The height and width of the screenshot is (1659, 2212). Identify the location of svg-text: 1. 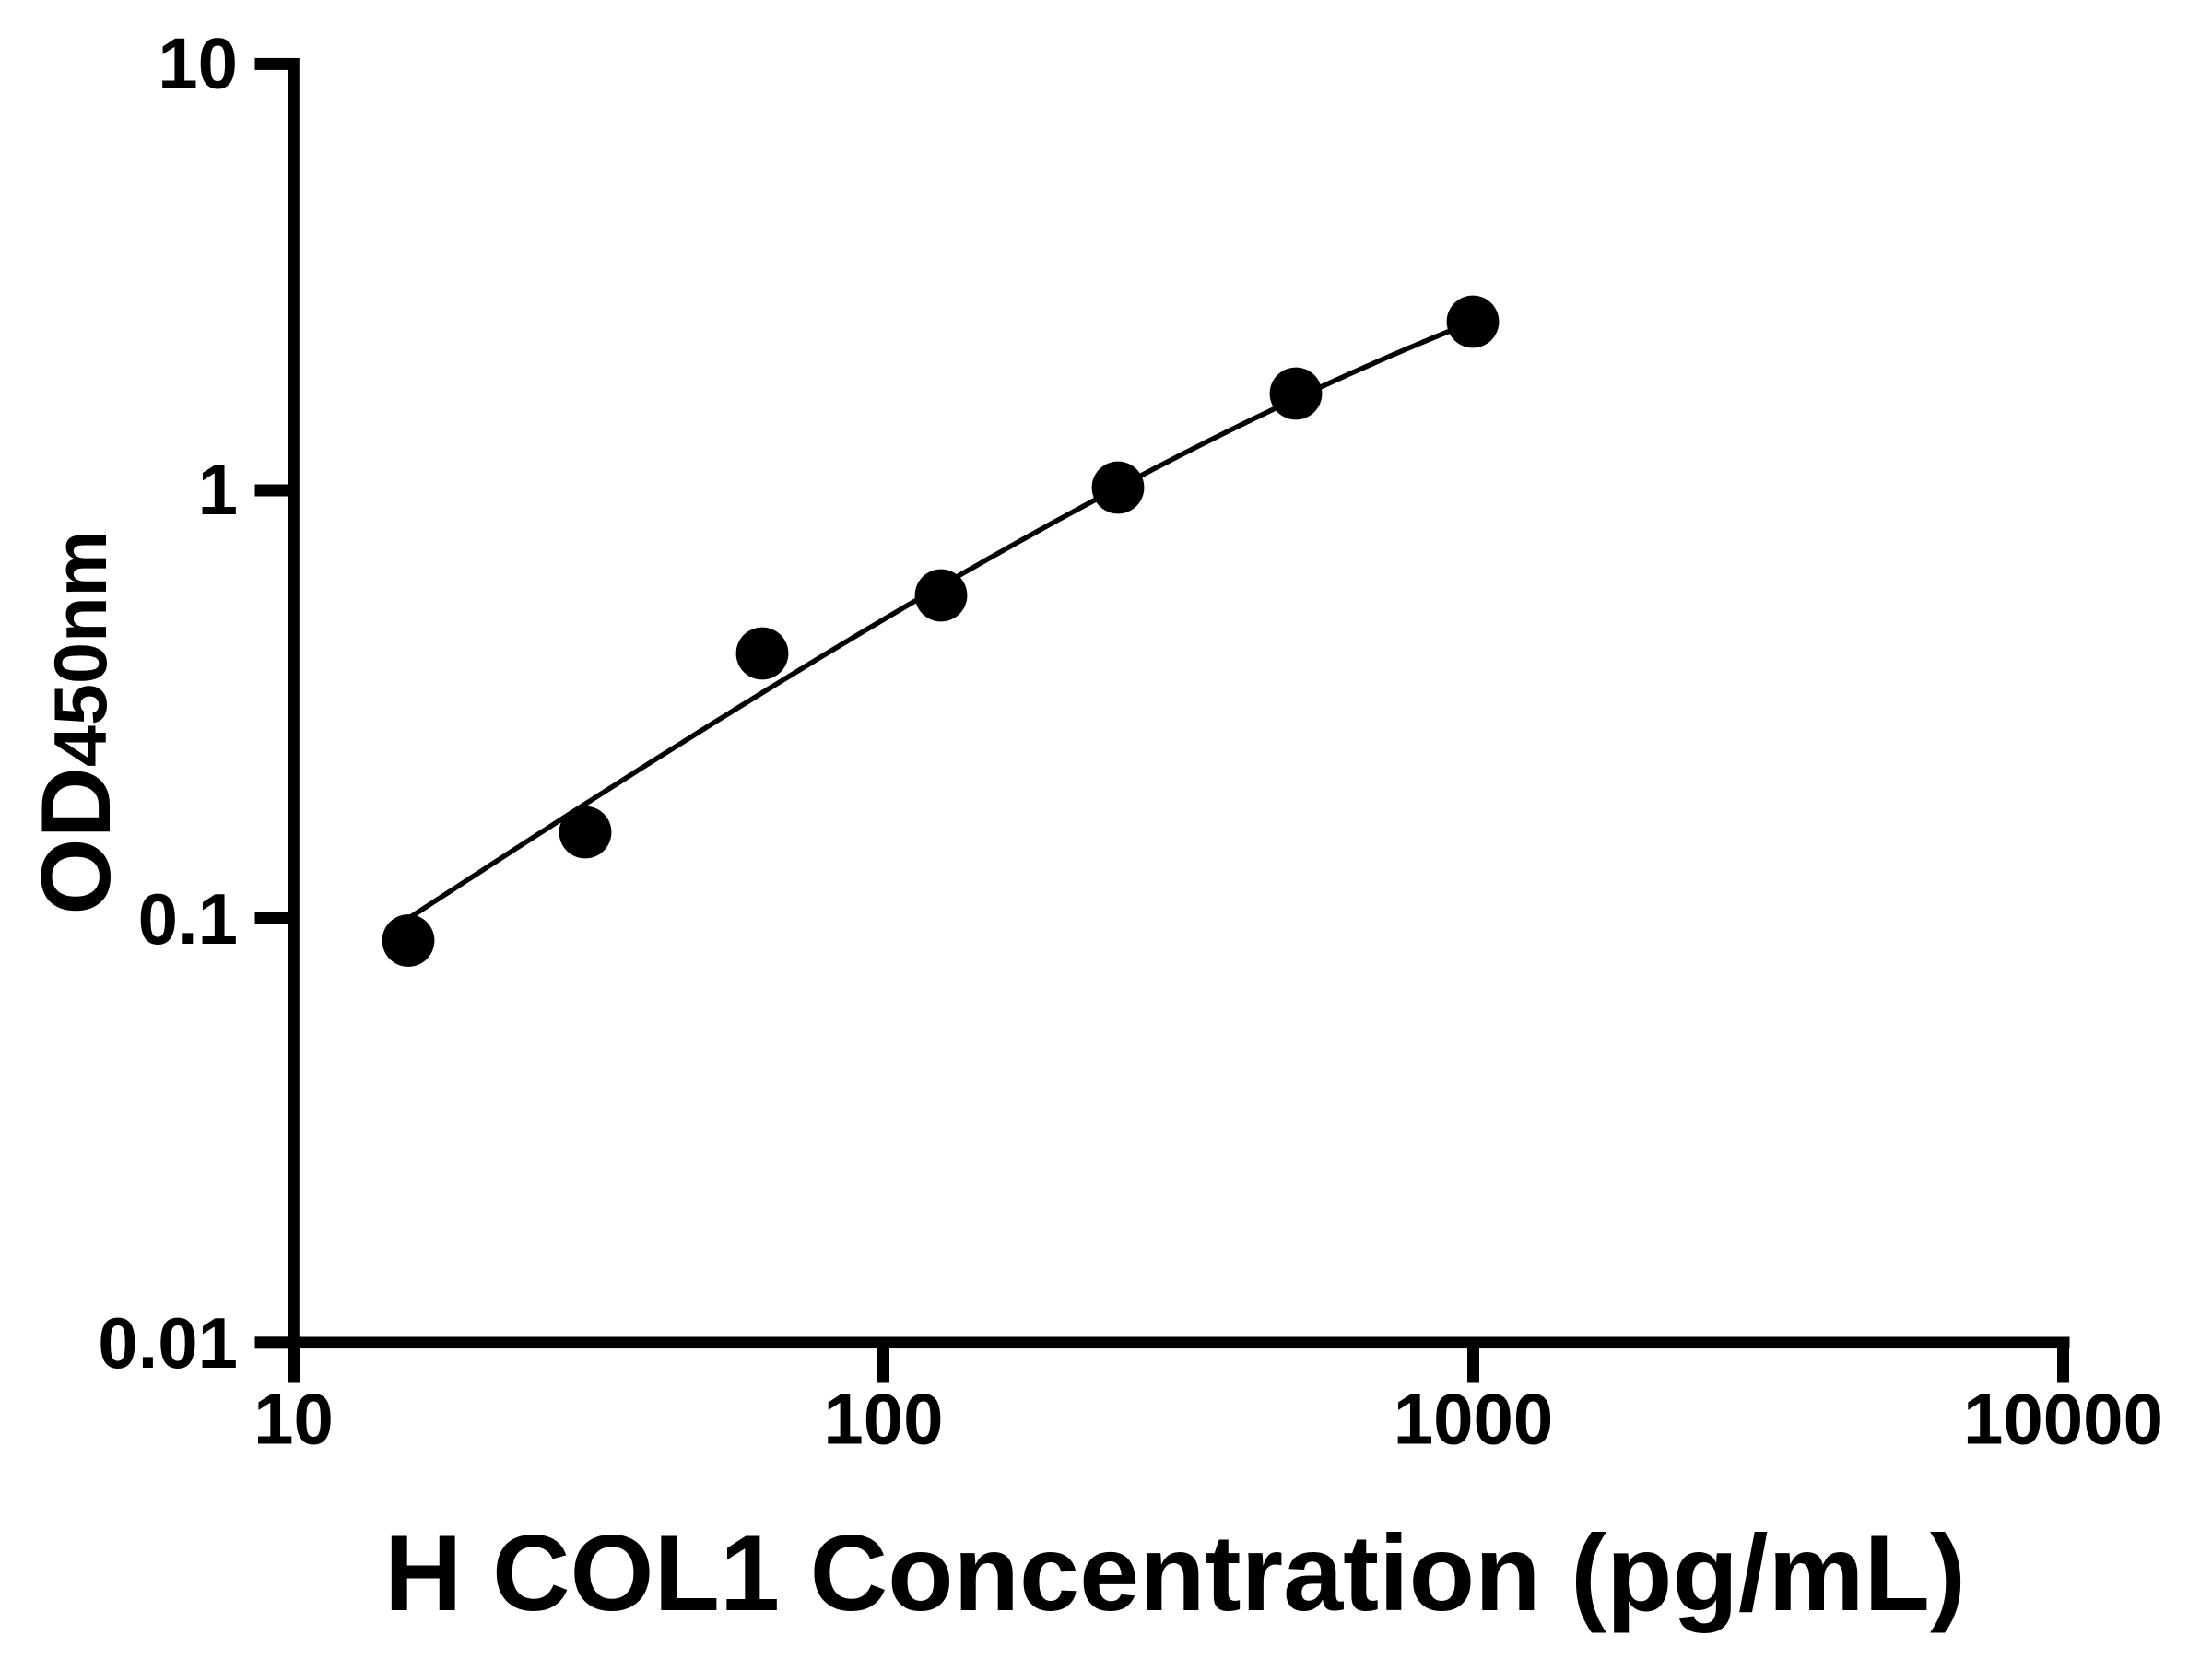
(218, 489).